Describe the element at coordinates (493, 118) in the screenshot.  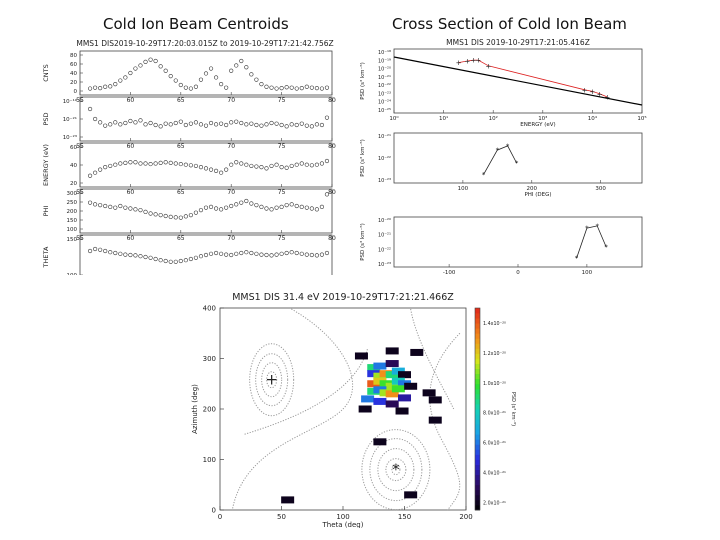
I see `panel-xtick-label: 10²` at that location.